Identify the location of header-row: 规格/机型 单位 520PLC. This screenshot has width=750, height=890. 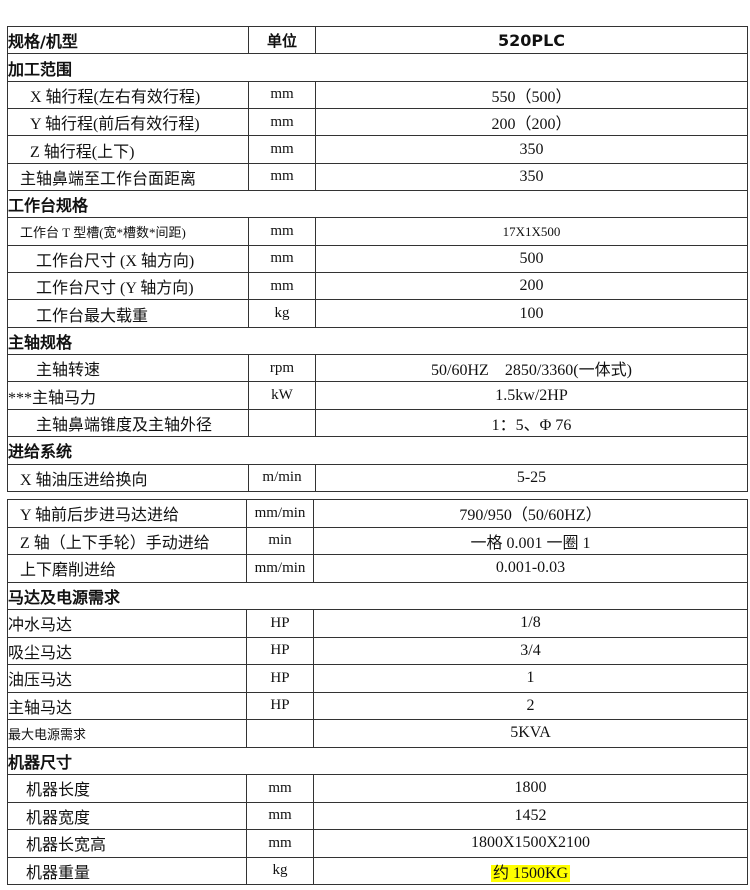
(377, 40).